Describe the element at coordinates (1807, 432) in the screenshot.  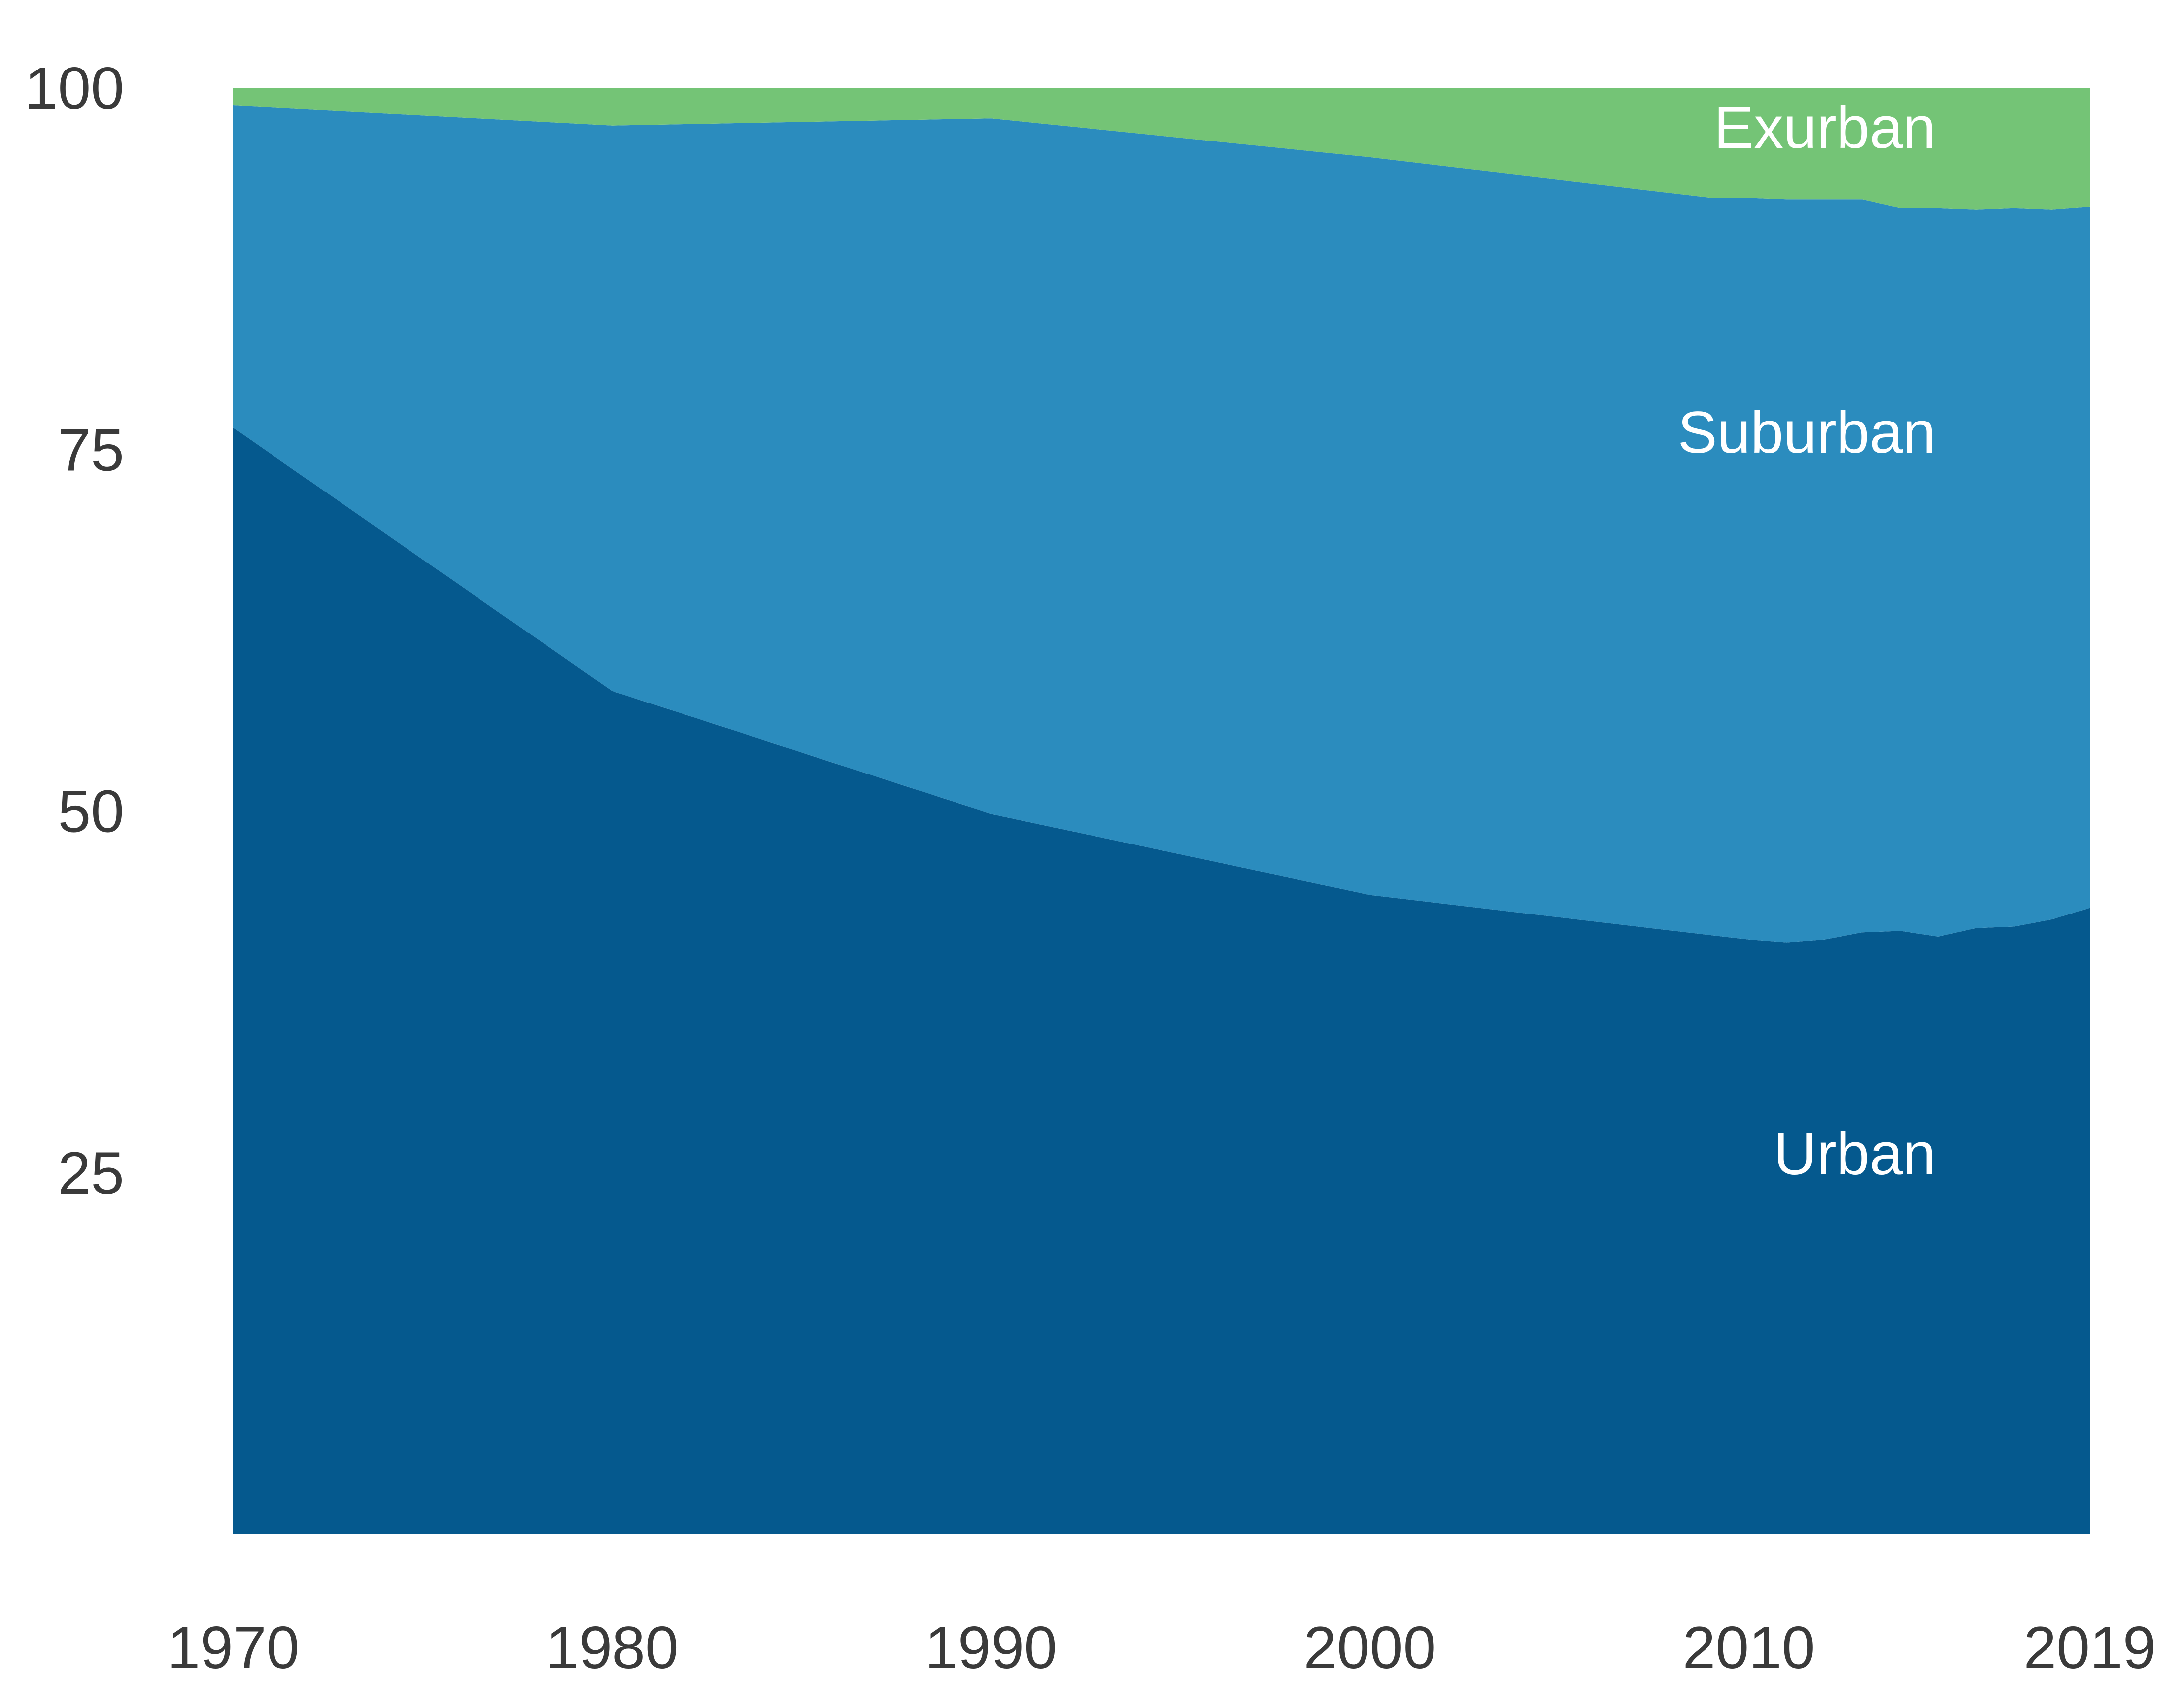
I see `series-label-suburban: Suburban` at that location.